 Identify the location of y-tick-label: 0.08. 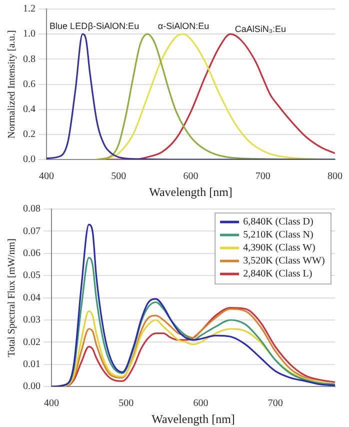
(31, 209).